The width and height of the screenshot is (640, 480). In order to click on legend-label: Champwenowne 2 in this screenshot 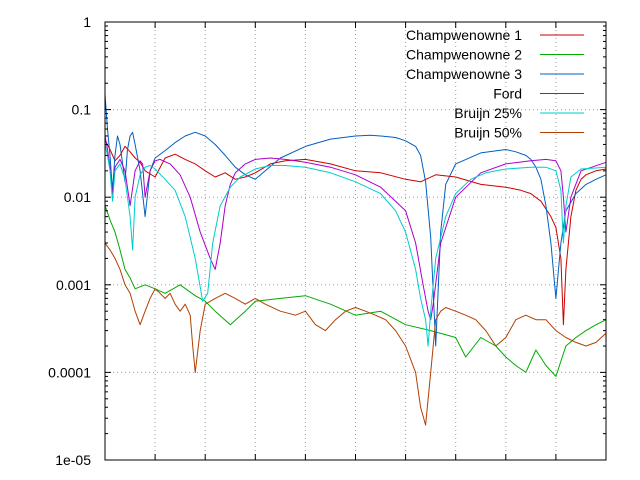, I will do `click(464, 55)`.